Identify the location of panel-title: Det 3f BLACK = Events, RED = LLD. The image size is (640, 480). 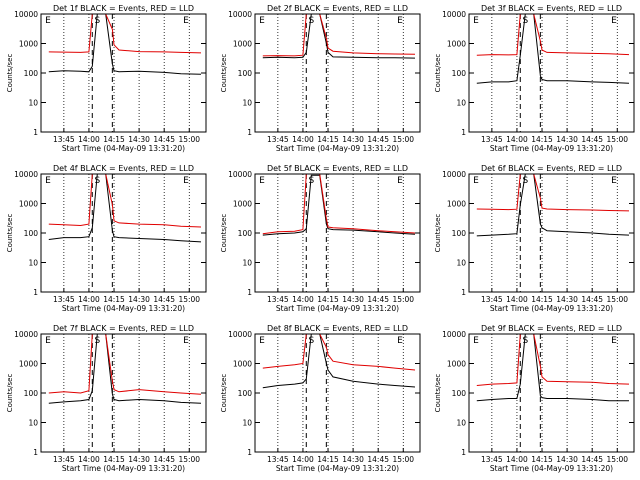
(551, 8).